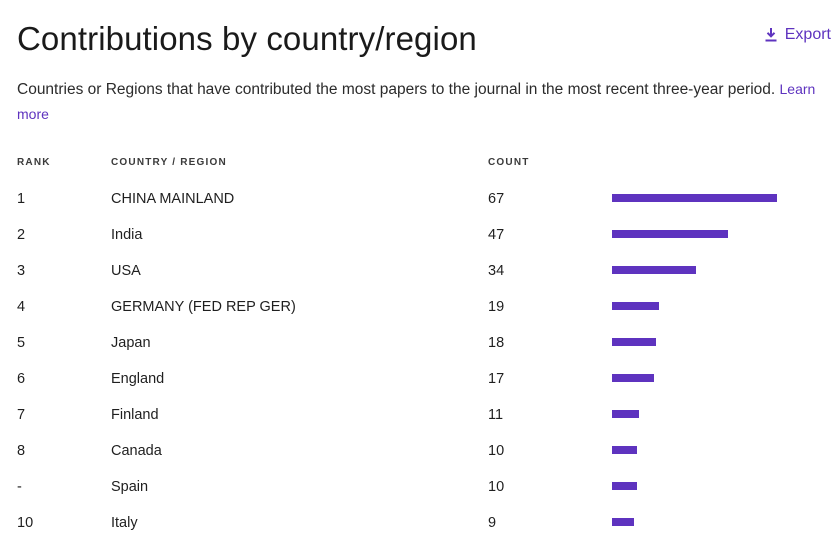  I want to click on country-cell: Canada, so click(136, 451).